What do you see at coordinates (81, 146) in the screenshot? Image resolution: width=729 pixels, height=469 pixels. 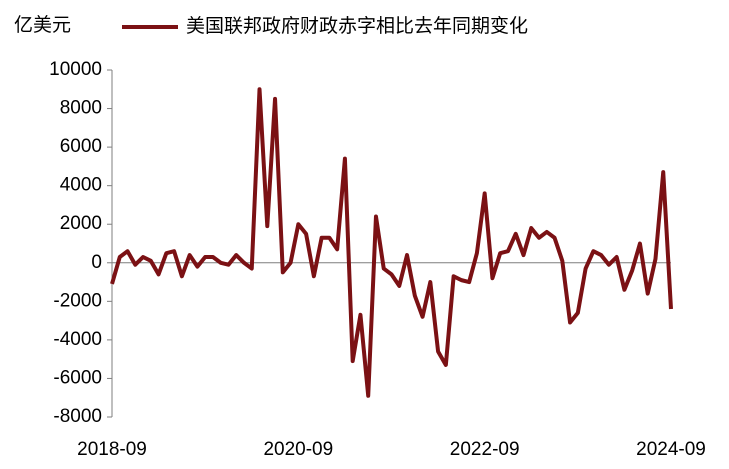 I see `y-tick-label: 6000` at bounding box center [81, 146].